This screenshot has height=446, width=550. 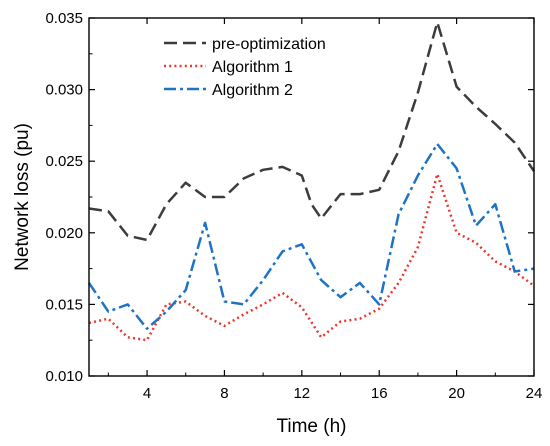 I want to click on x-tick-label: 20, so click(x=456, y=393).